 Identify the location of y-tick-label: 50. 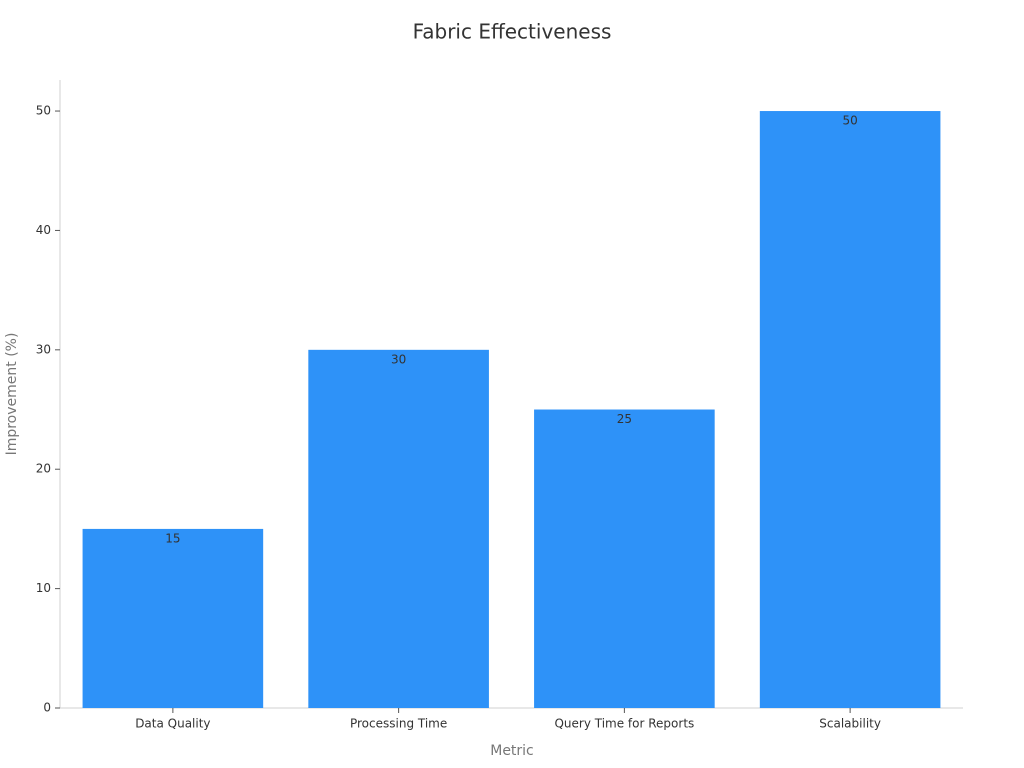
(43, 111).